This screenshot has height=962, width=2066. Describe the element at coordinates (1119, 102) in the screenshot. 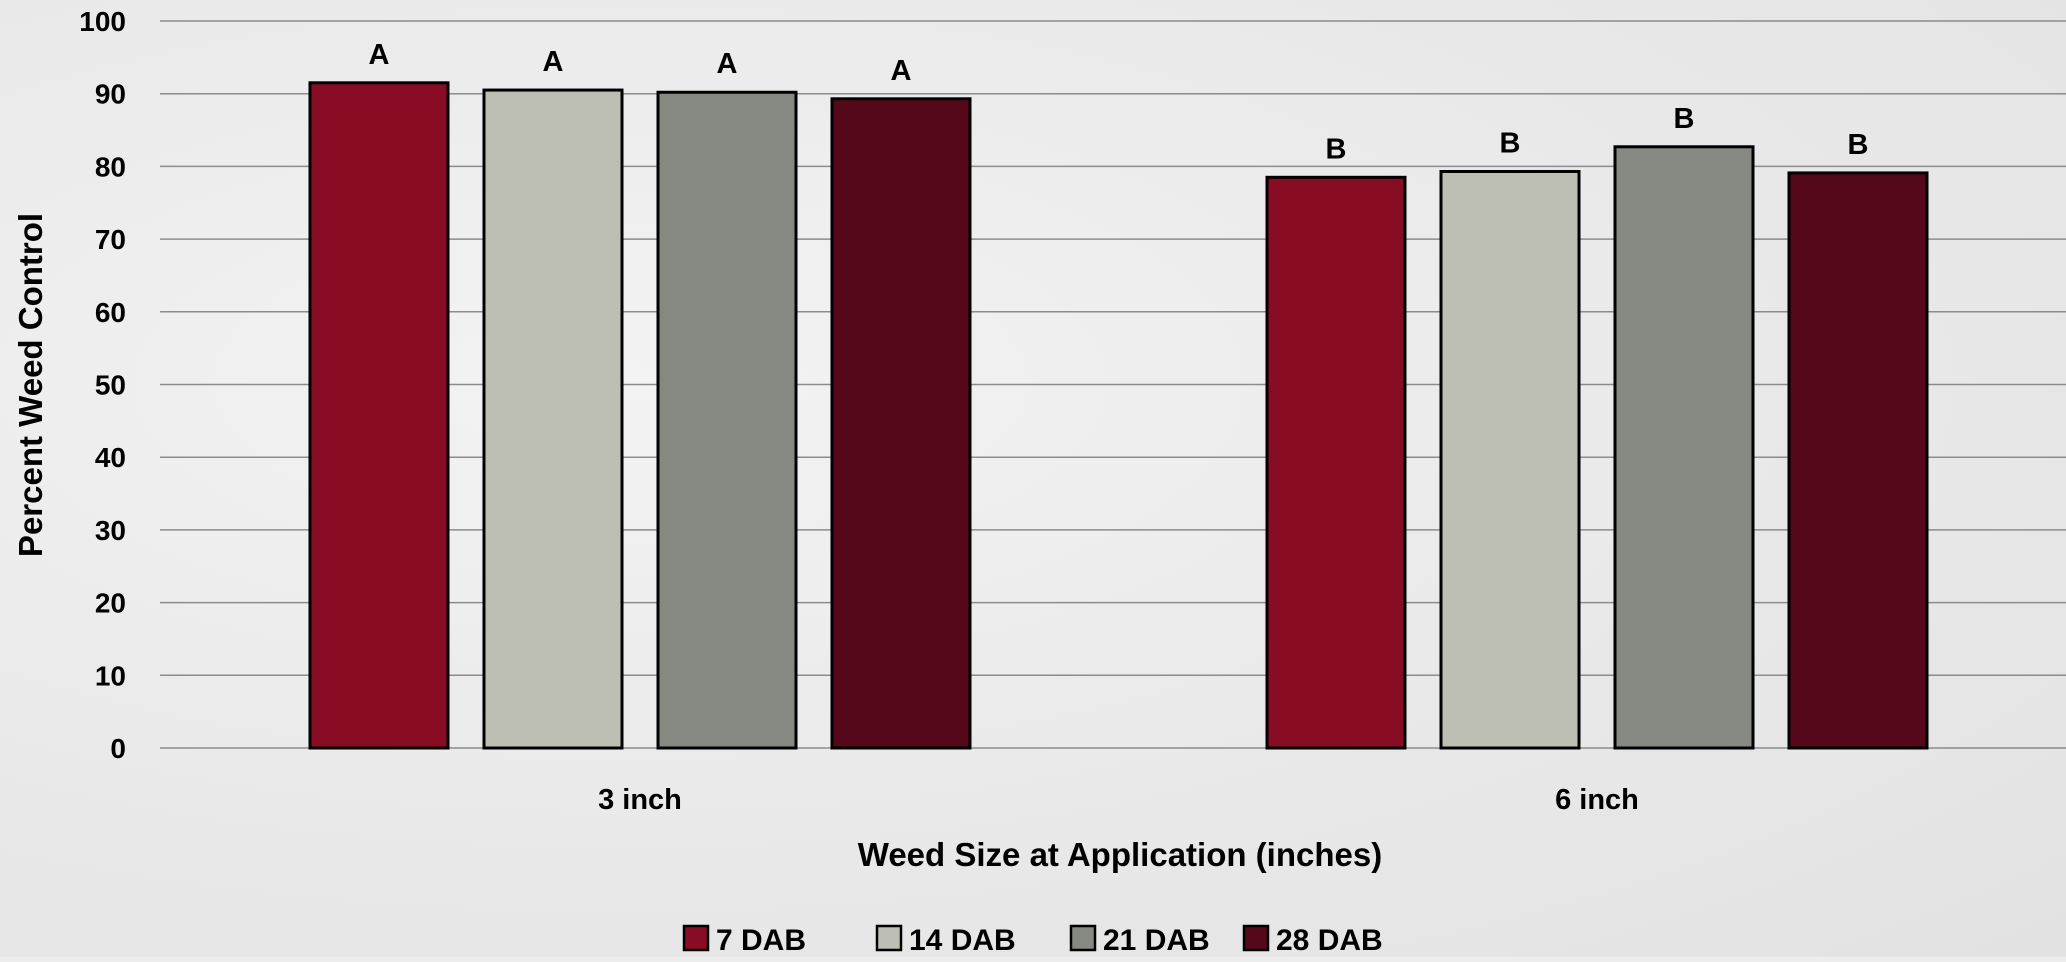

I see `significance-labels: A B A B A B A B` at that location.